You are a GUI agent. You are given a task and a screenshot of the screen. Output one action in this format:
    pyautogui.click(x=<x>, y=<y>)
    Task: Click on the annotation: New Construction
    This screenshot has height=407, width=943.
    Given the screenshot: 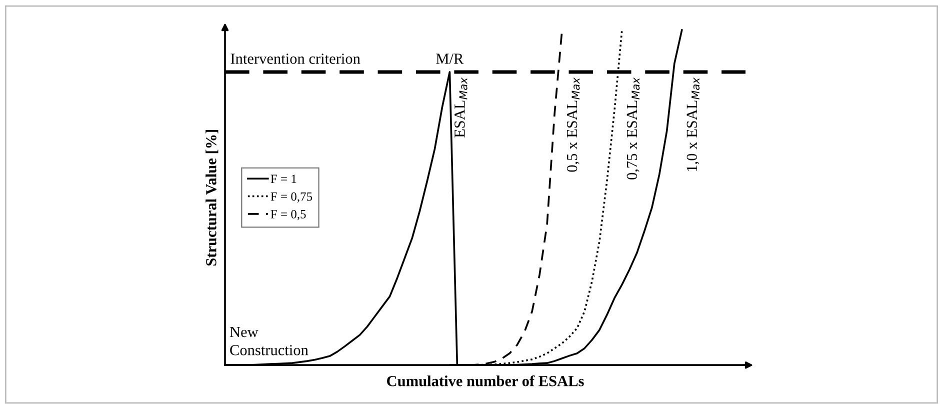 What is the action you would take?
    pyautogui.click(x=269, y=341)
    